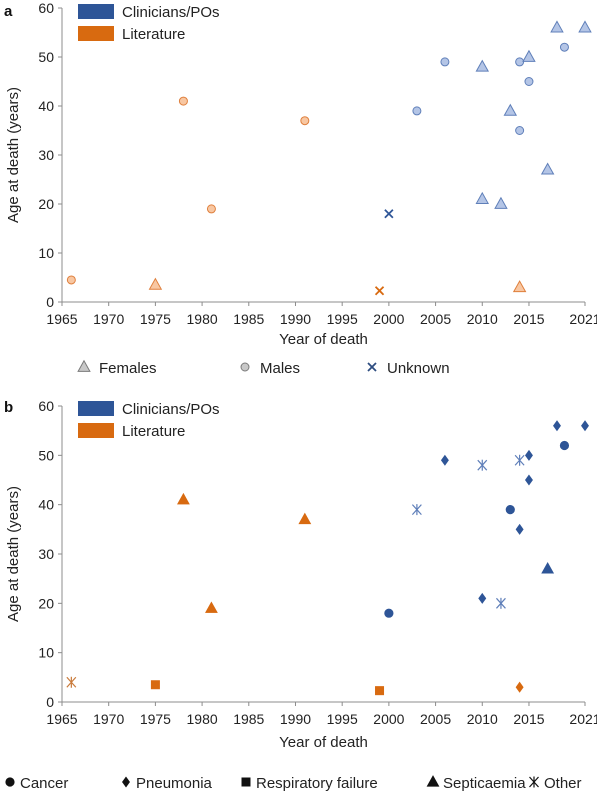 Image resolution: width=597 pixels, height=792 pixels. What do you see at coordinates (155, 319) in the screenshot?
I see `x-tick-label: 1975` at bounding box center [155, 319].